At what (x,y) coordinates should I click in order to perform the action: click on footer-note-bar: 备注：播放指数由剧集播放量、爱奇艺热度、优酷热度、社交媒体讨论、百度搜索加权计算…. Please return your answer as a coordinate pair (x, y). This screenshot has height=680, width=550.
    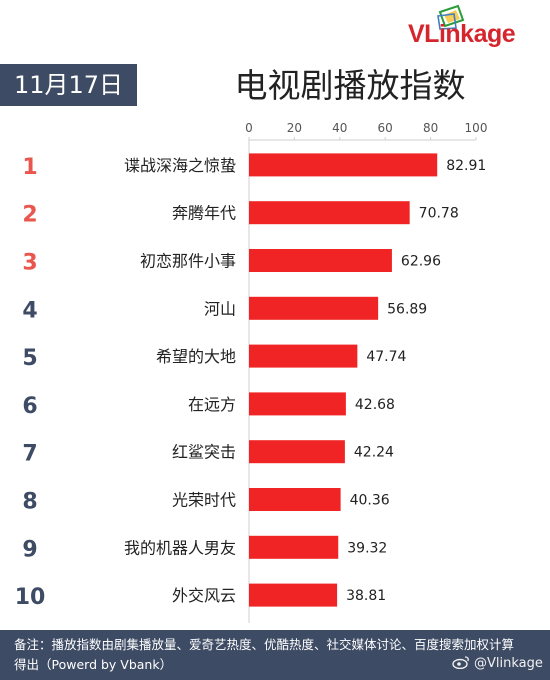
    Looking at the image, I should click on (275, 655).